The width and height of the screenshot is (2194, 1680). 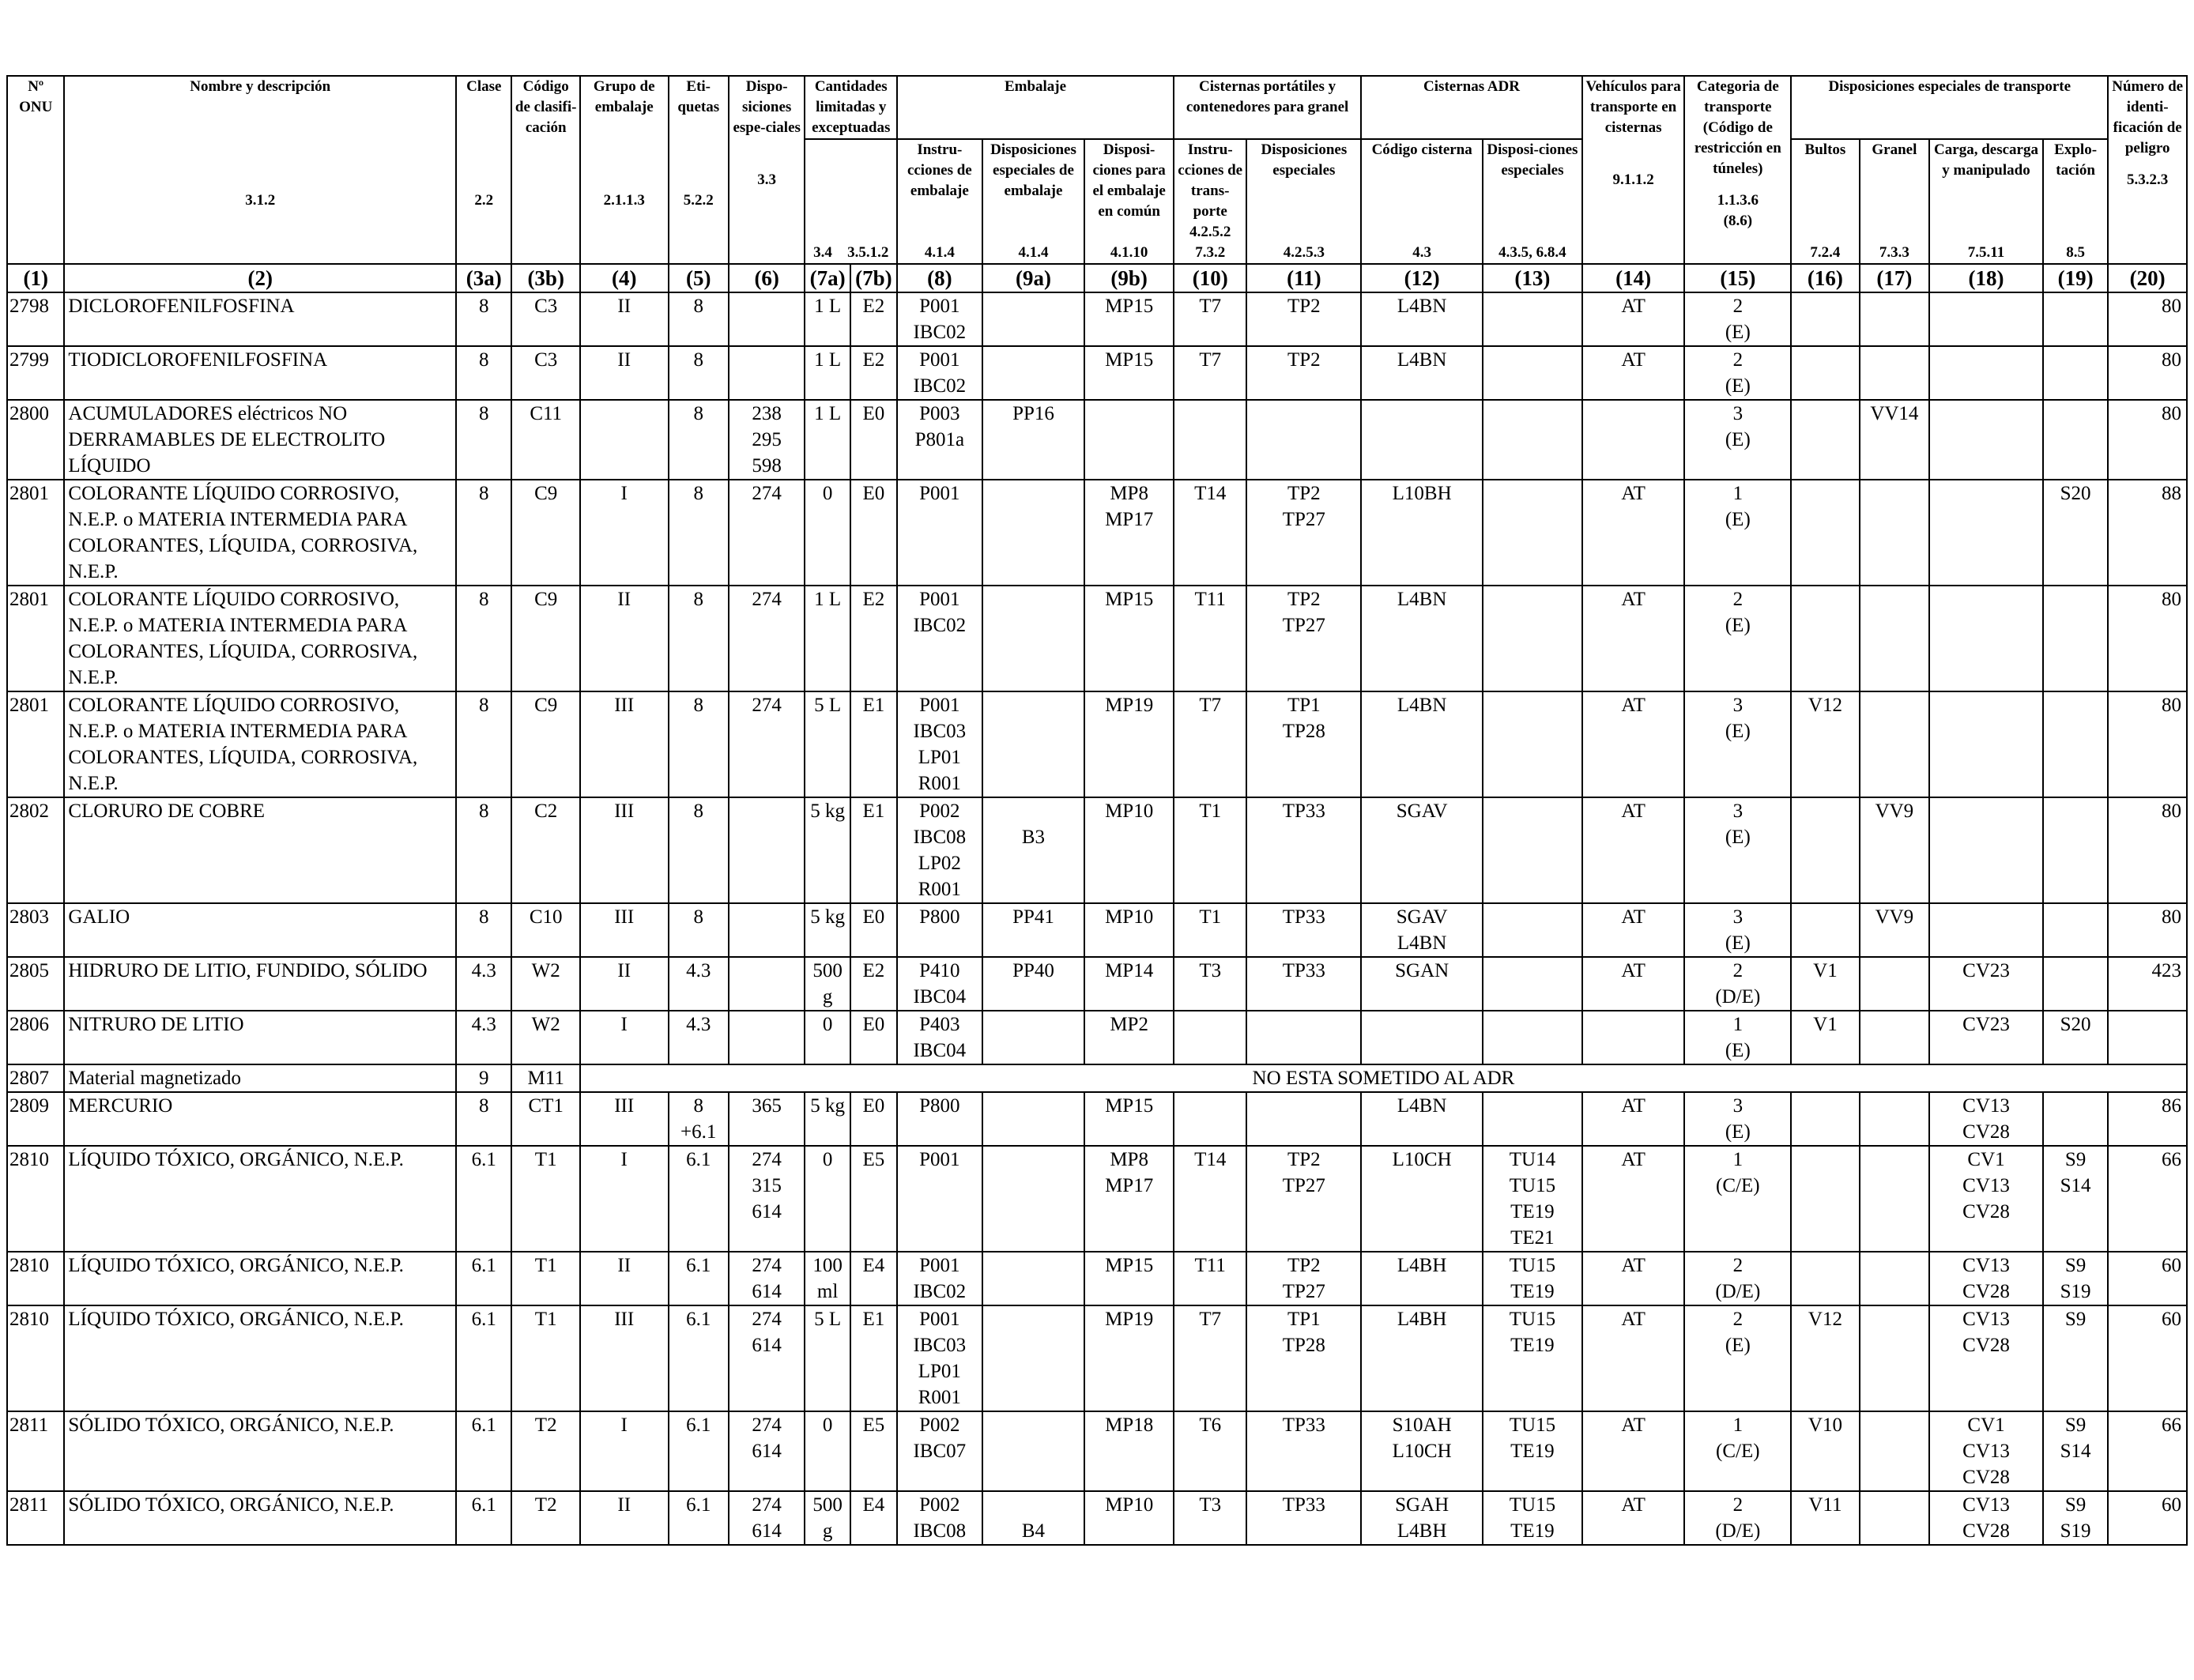 What do you see at coordinates (2075, 1451) in the screenshot?
I see `table-cell: S9 S14` at bounding box center [2075, 1451].